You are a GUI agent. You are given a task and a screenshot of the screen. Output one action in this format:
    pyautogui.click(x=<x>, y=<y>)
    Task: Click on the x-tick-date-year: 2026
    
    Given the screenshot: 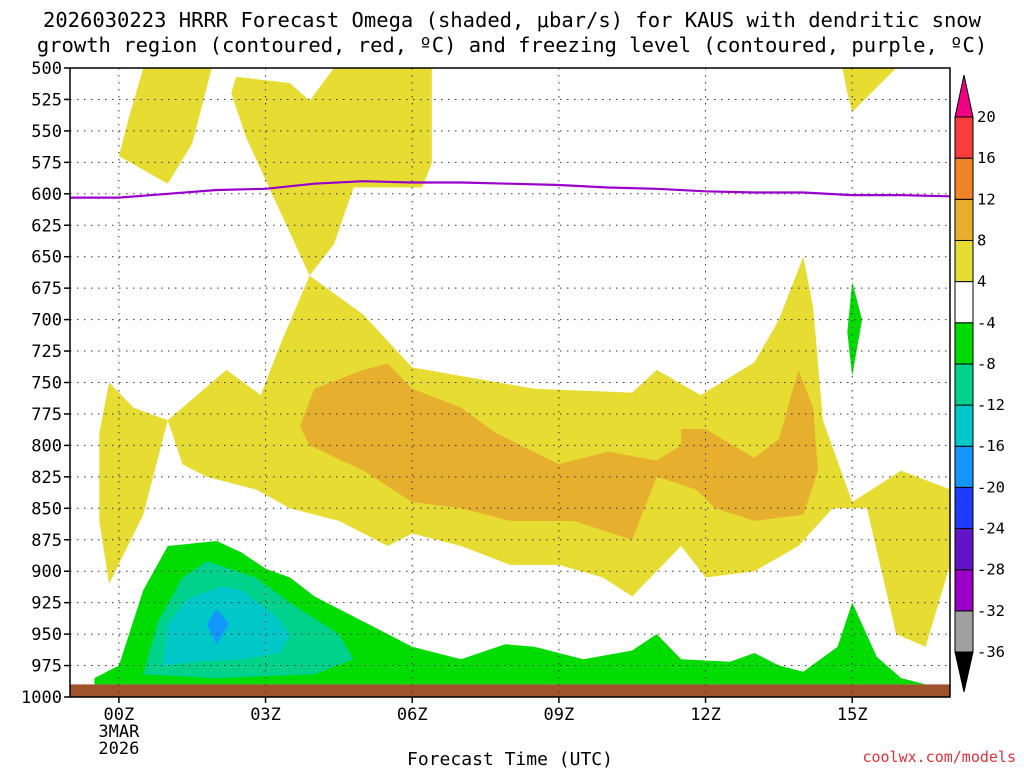 What is the action you would take?
    pyautogui.click(x=118, y=749)
    